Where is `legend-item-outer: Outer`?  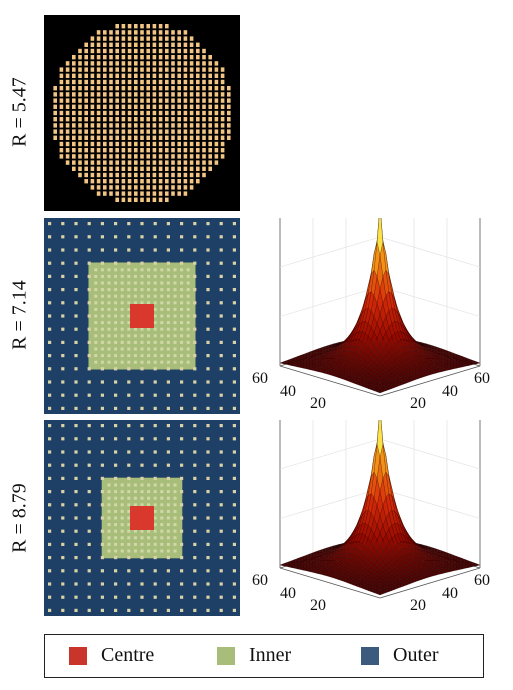
legend-item-outer: Outer is located at coordinates (400, 655).